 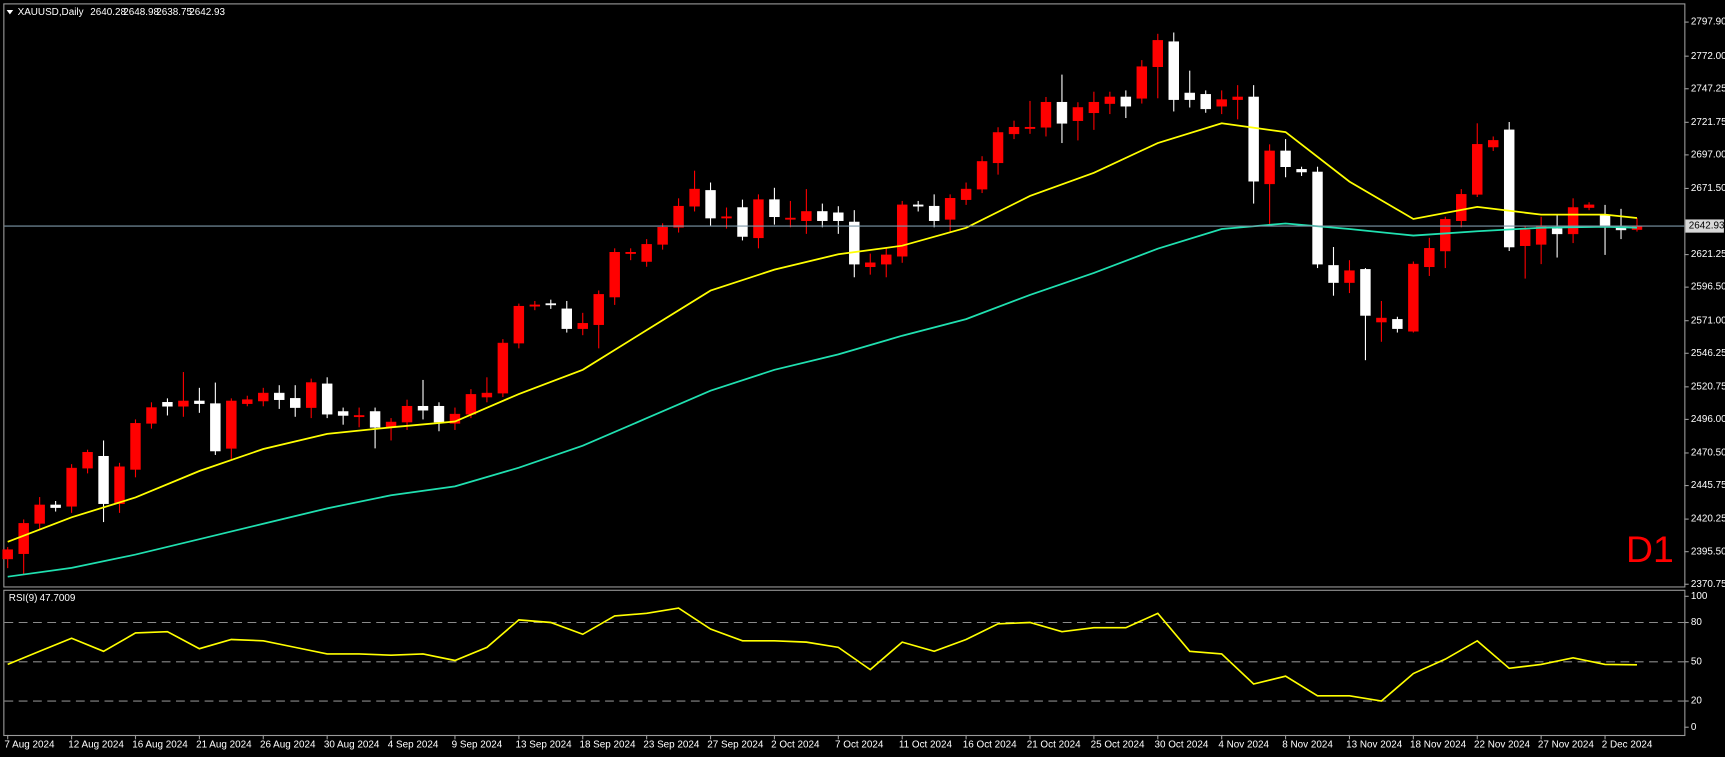 What do you see at coordinates (1243, 744) in the screenshot?
I see `x-tick-label: 4 Nov 2024` at bounding box center [1243, 744].